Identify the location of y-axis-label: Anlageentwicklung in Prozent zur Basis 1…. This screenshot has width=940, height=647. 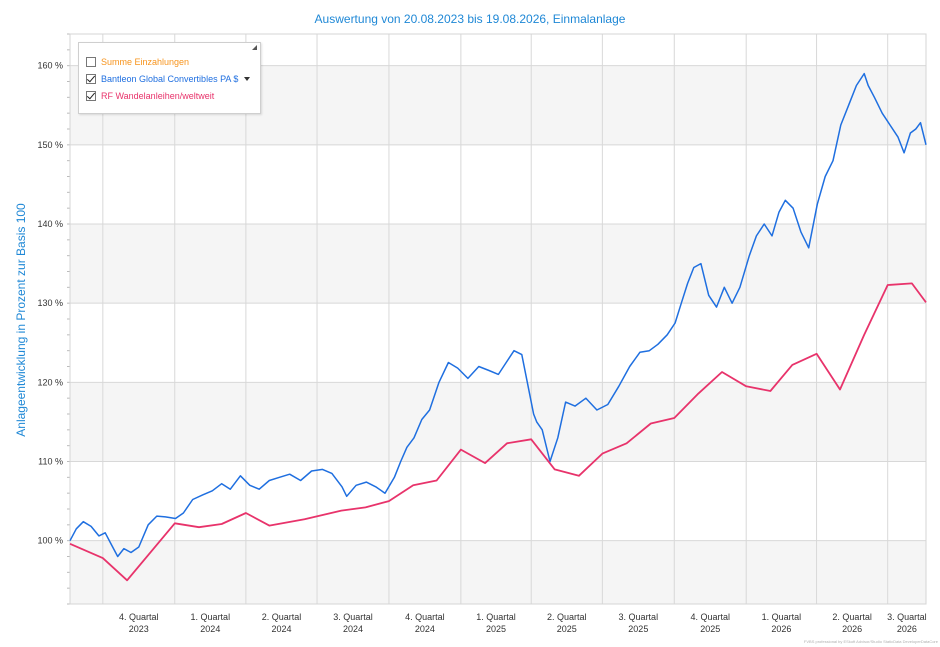
(21, 320).